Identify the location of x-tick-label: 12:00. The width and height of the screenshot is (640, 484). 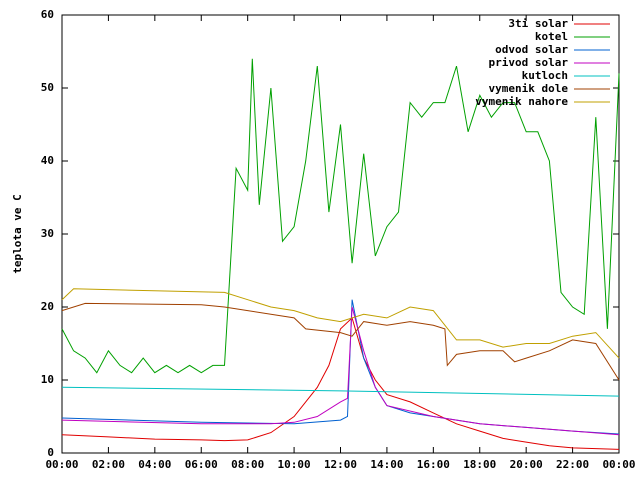
(340, 464).